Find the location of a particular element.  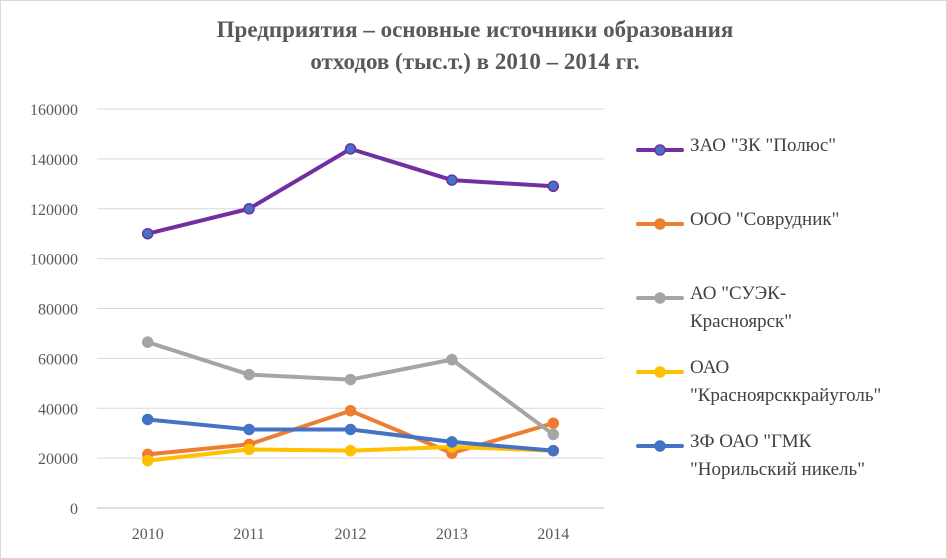

legend-label: ЗФ ОАО "ГМК "Норильский никель" is located at coordinates (777, 455).